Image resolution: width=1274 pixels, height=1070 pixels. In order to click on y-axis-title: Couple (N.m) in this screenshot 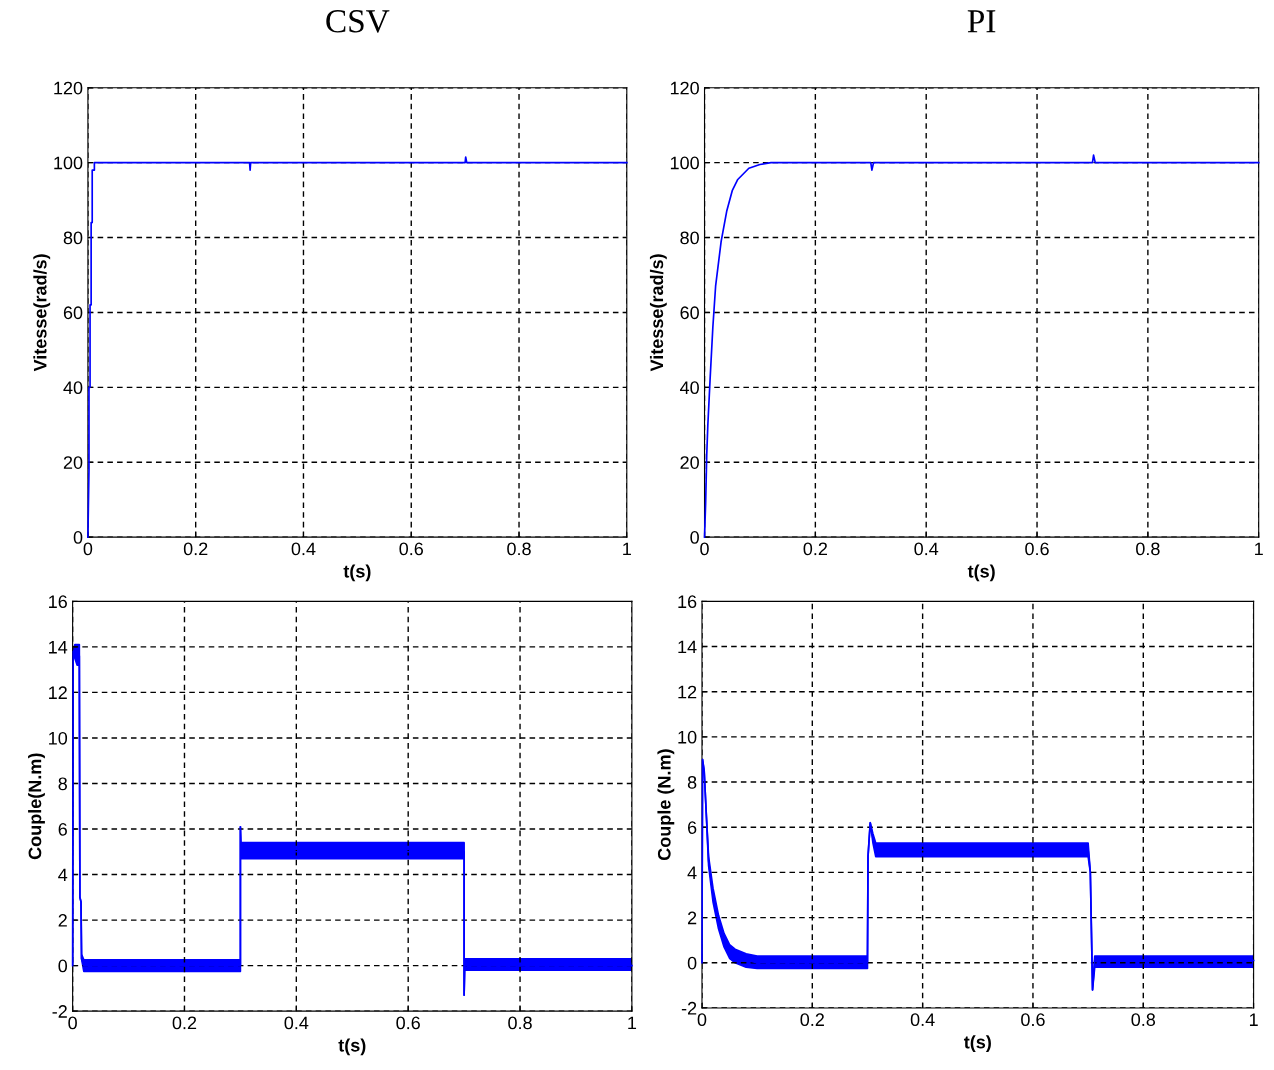, I will do `click(666, 805)`.